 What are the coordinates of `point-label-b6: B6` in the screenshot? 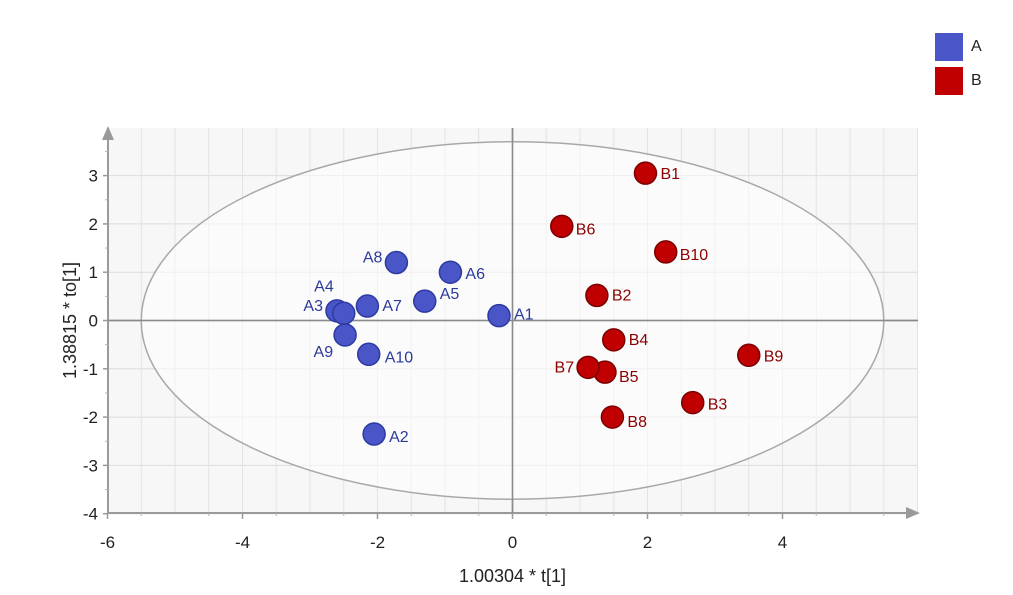 It's located at (586, 229).